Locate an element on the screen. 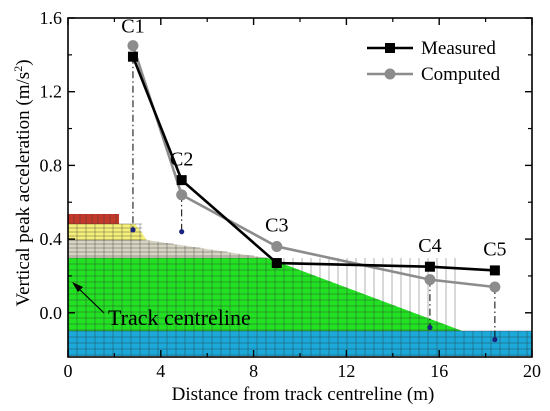 The image size is (550, 411). legend: Measured Computed is located at coordinates (434, 61).